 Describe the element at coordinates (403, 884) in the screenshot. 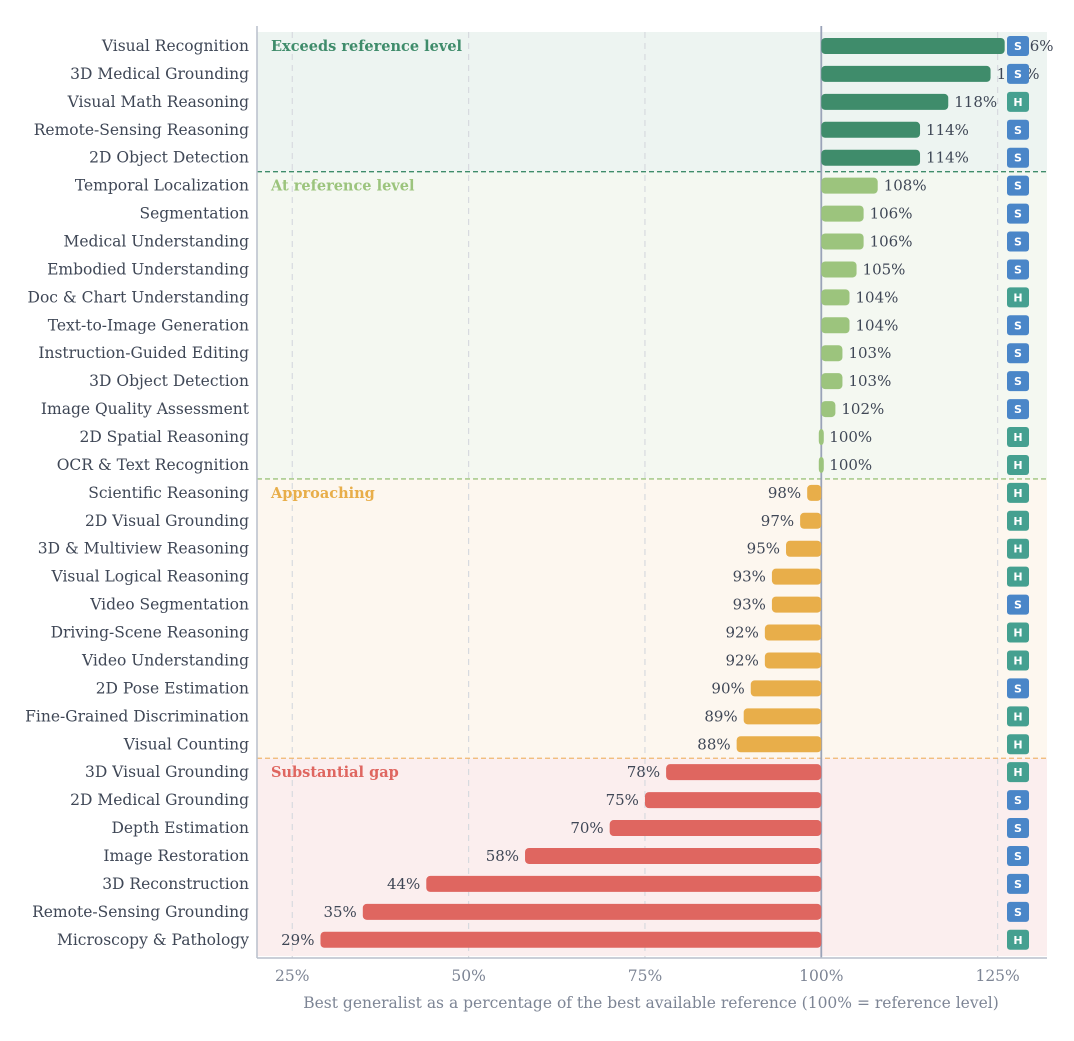

I see `value-label: 44%` at that location.